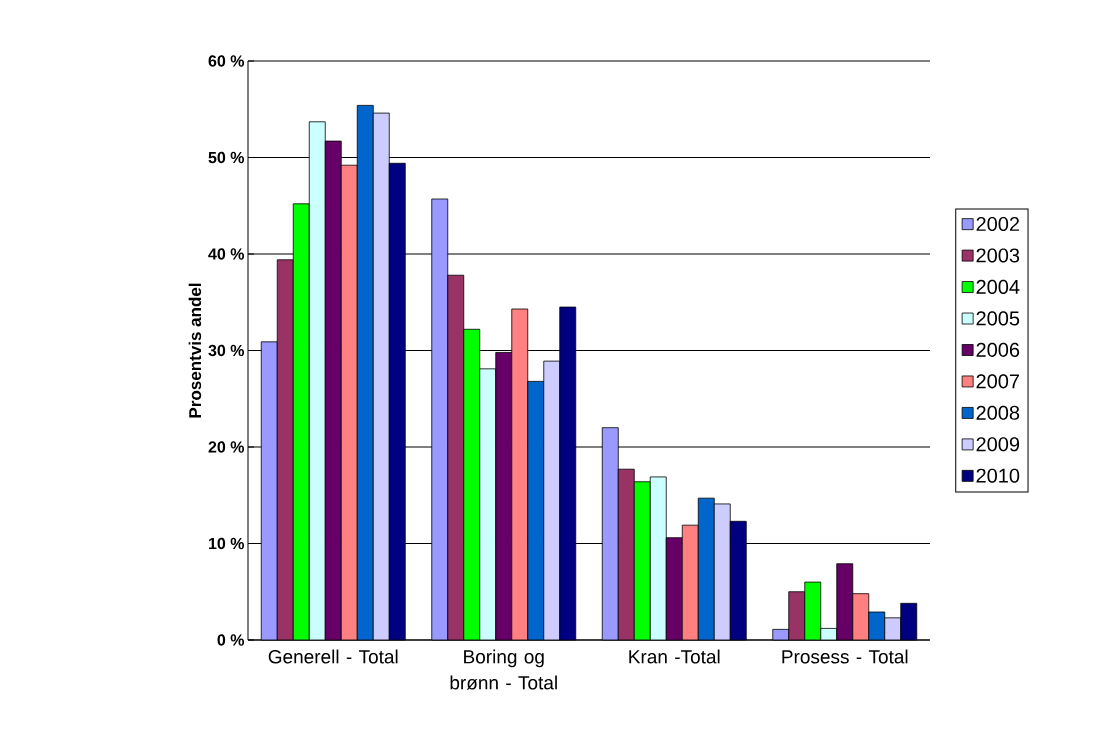  What do you see at coordinates (226, 447) in the screenshot?
I see `y-tick-label: 20 %` at bounding box center [226, 447].